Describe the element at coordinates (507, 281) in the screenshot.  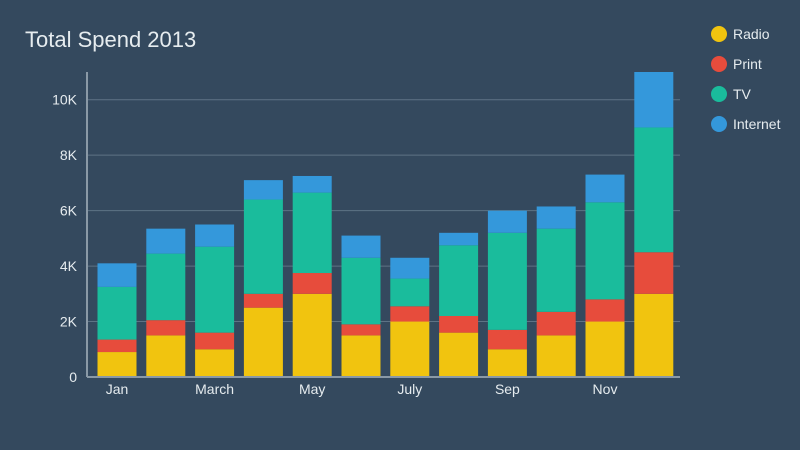
I see `bar-tv-sep` at that location.